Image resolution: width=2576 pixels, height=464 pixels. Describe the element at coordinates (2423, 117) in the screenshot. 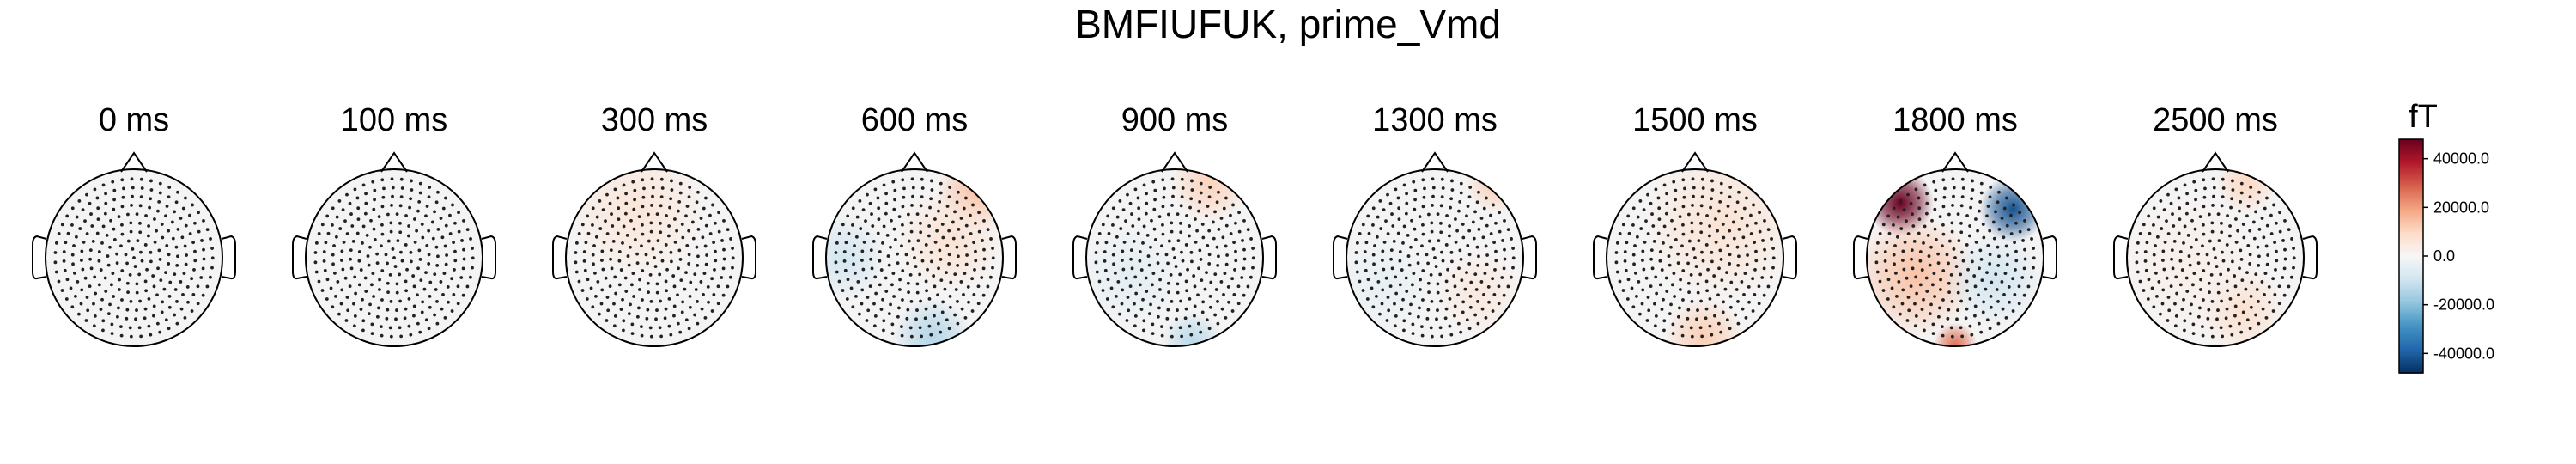

I see `colorbar-unit-label: fT` at that location.